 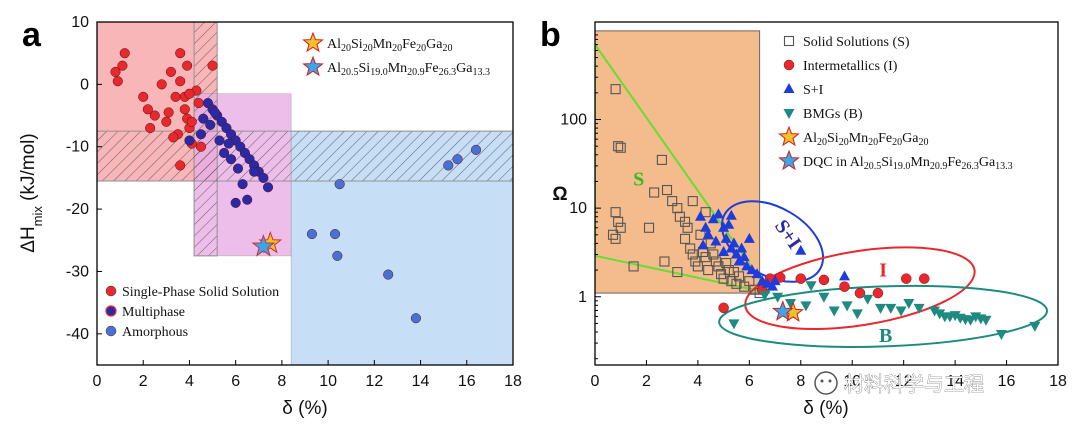 What do you see at coordinates (32, 35) in the screenshot?
I see `panel-a-label: a` at bounding box center [32, 35].